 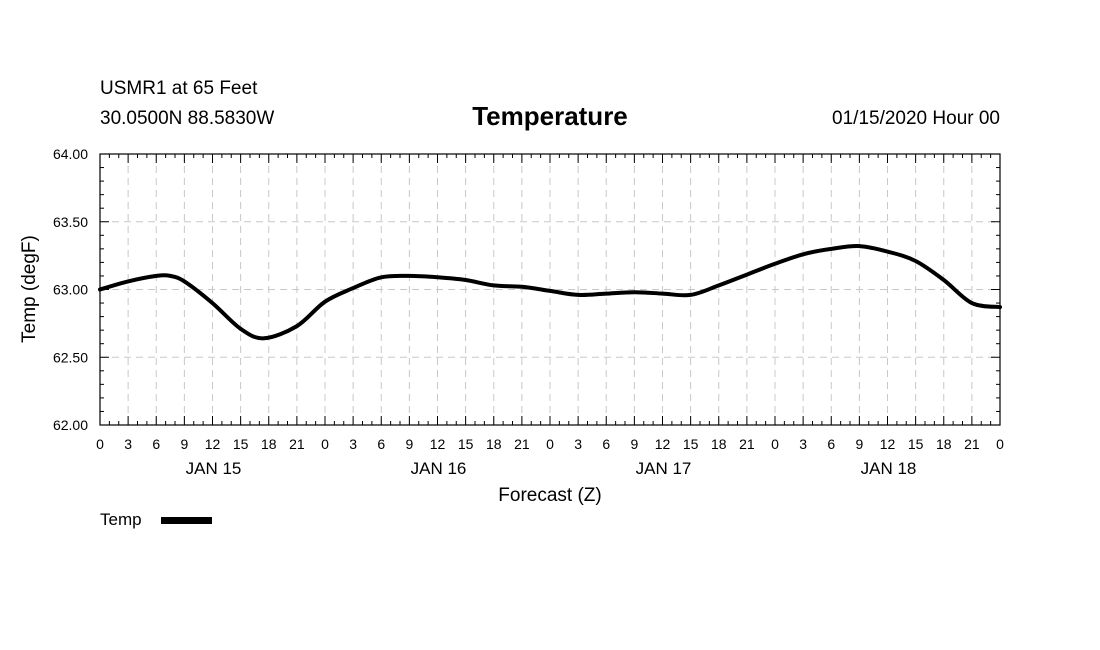 I want to click on y-tick-label: 62.00, so click(x=70, y=425).